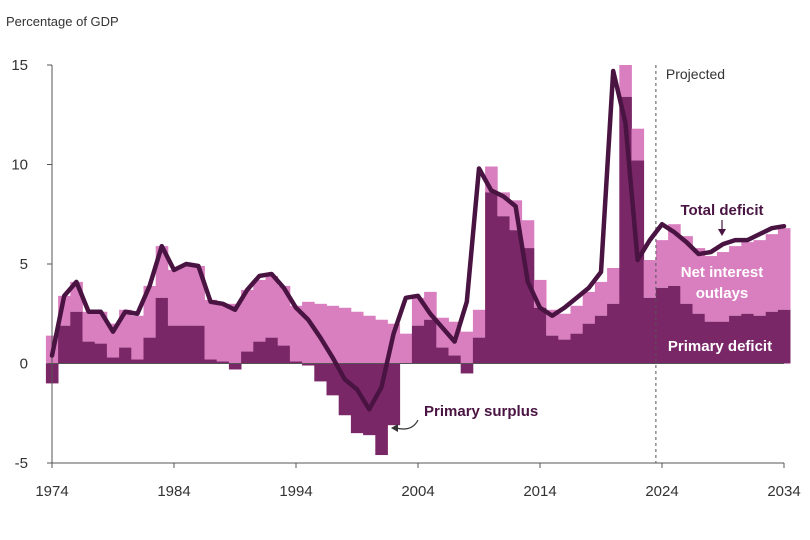 The height and width of the screenshot is (540, 810). Describe the element at coordinates (24, 364) in the screenshot. I see `y-tick-label: 0` at that location.